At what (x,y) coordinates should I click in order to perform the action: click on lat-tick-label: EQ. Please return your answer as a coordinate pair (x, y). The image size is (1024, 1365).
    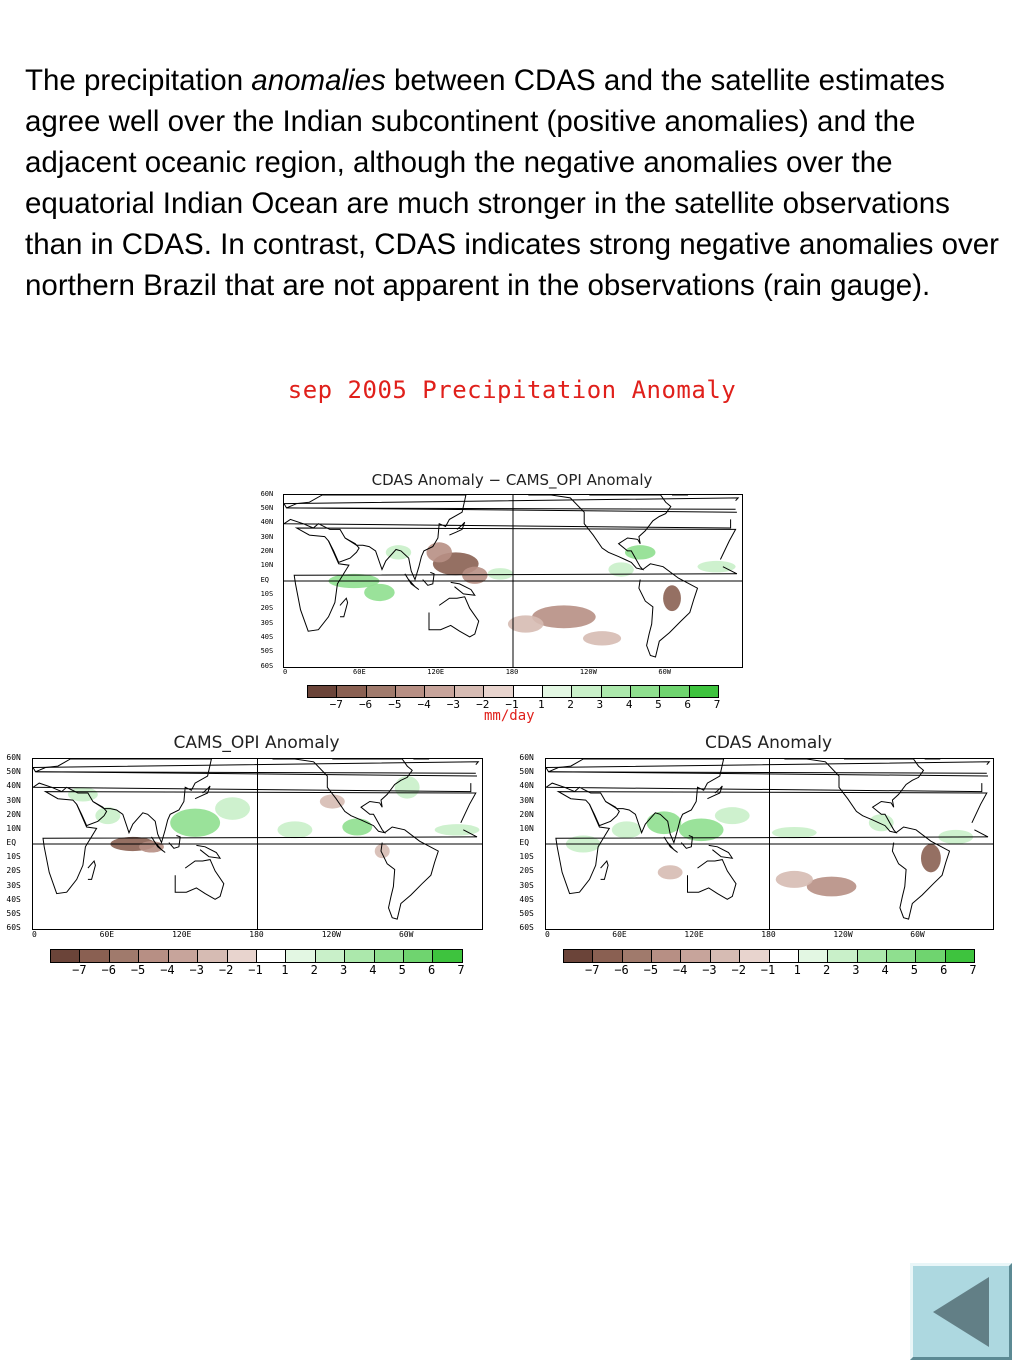
    Looking at the image, I should click on (11, 842).